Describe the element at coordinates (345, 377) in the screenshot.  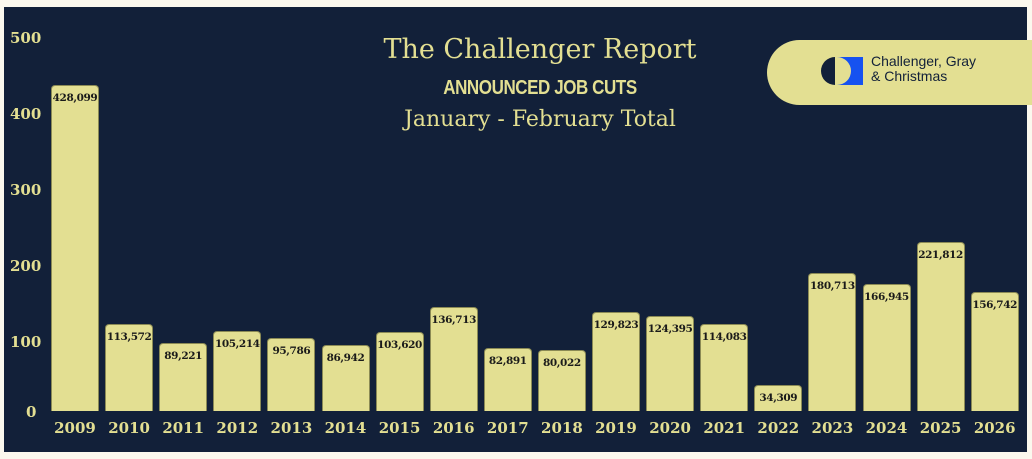
I see `bar-2014: 86,942` at that location.